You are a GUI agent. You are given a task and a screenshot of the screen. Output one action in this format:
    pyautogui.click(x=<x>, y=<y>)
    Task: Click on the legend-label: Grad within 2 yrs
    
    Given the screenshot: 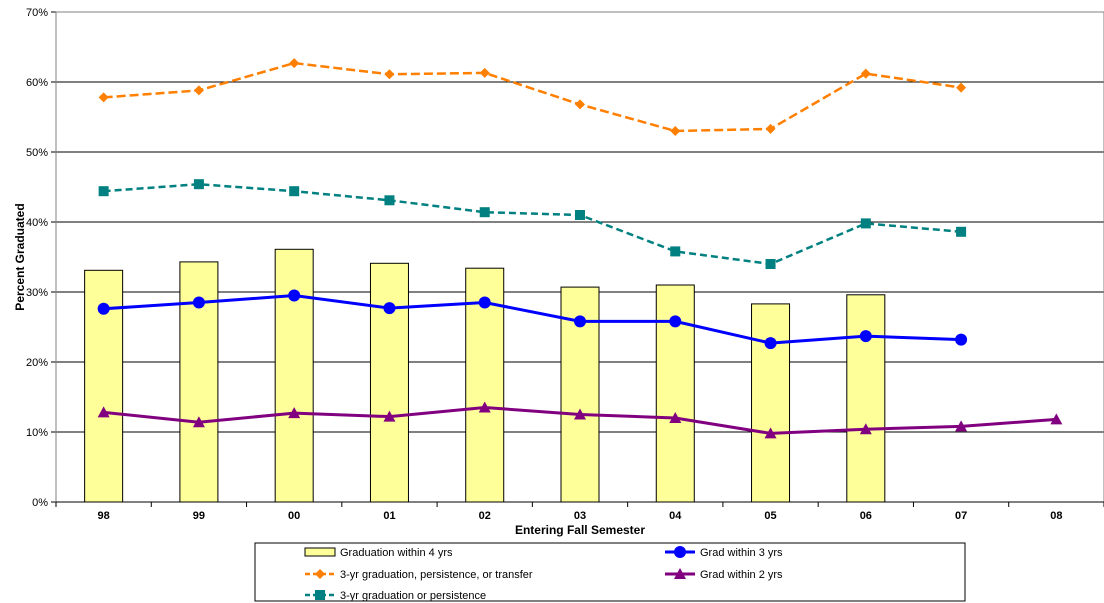 What is the action you would take?
    pyautogui.click(x=741, y=575)
    